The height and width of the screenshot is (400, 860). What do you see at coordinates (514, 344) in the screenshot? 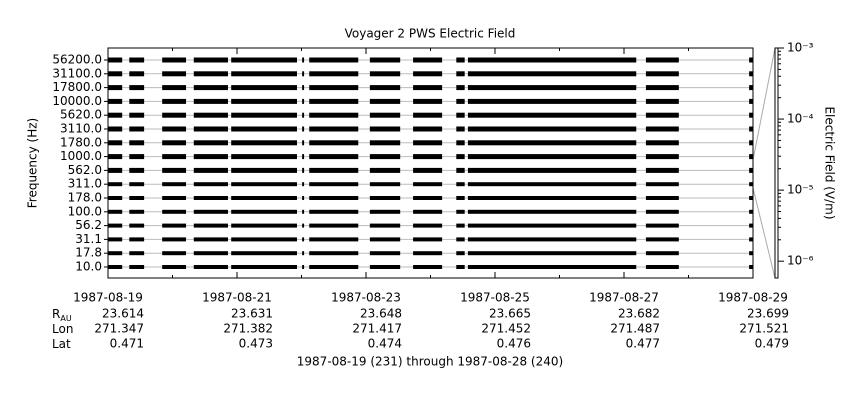
I see `ephemeris-value: 0.476` at bounding box center [514, 344].